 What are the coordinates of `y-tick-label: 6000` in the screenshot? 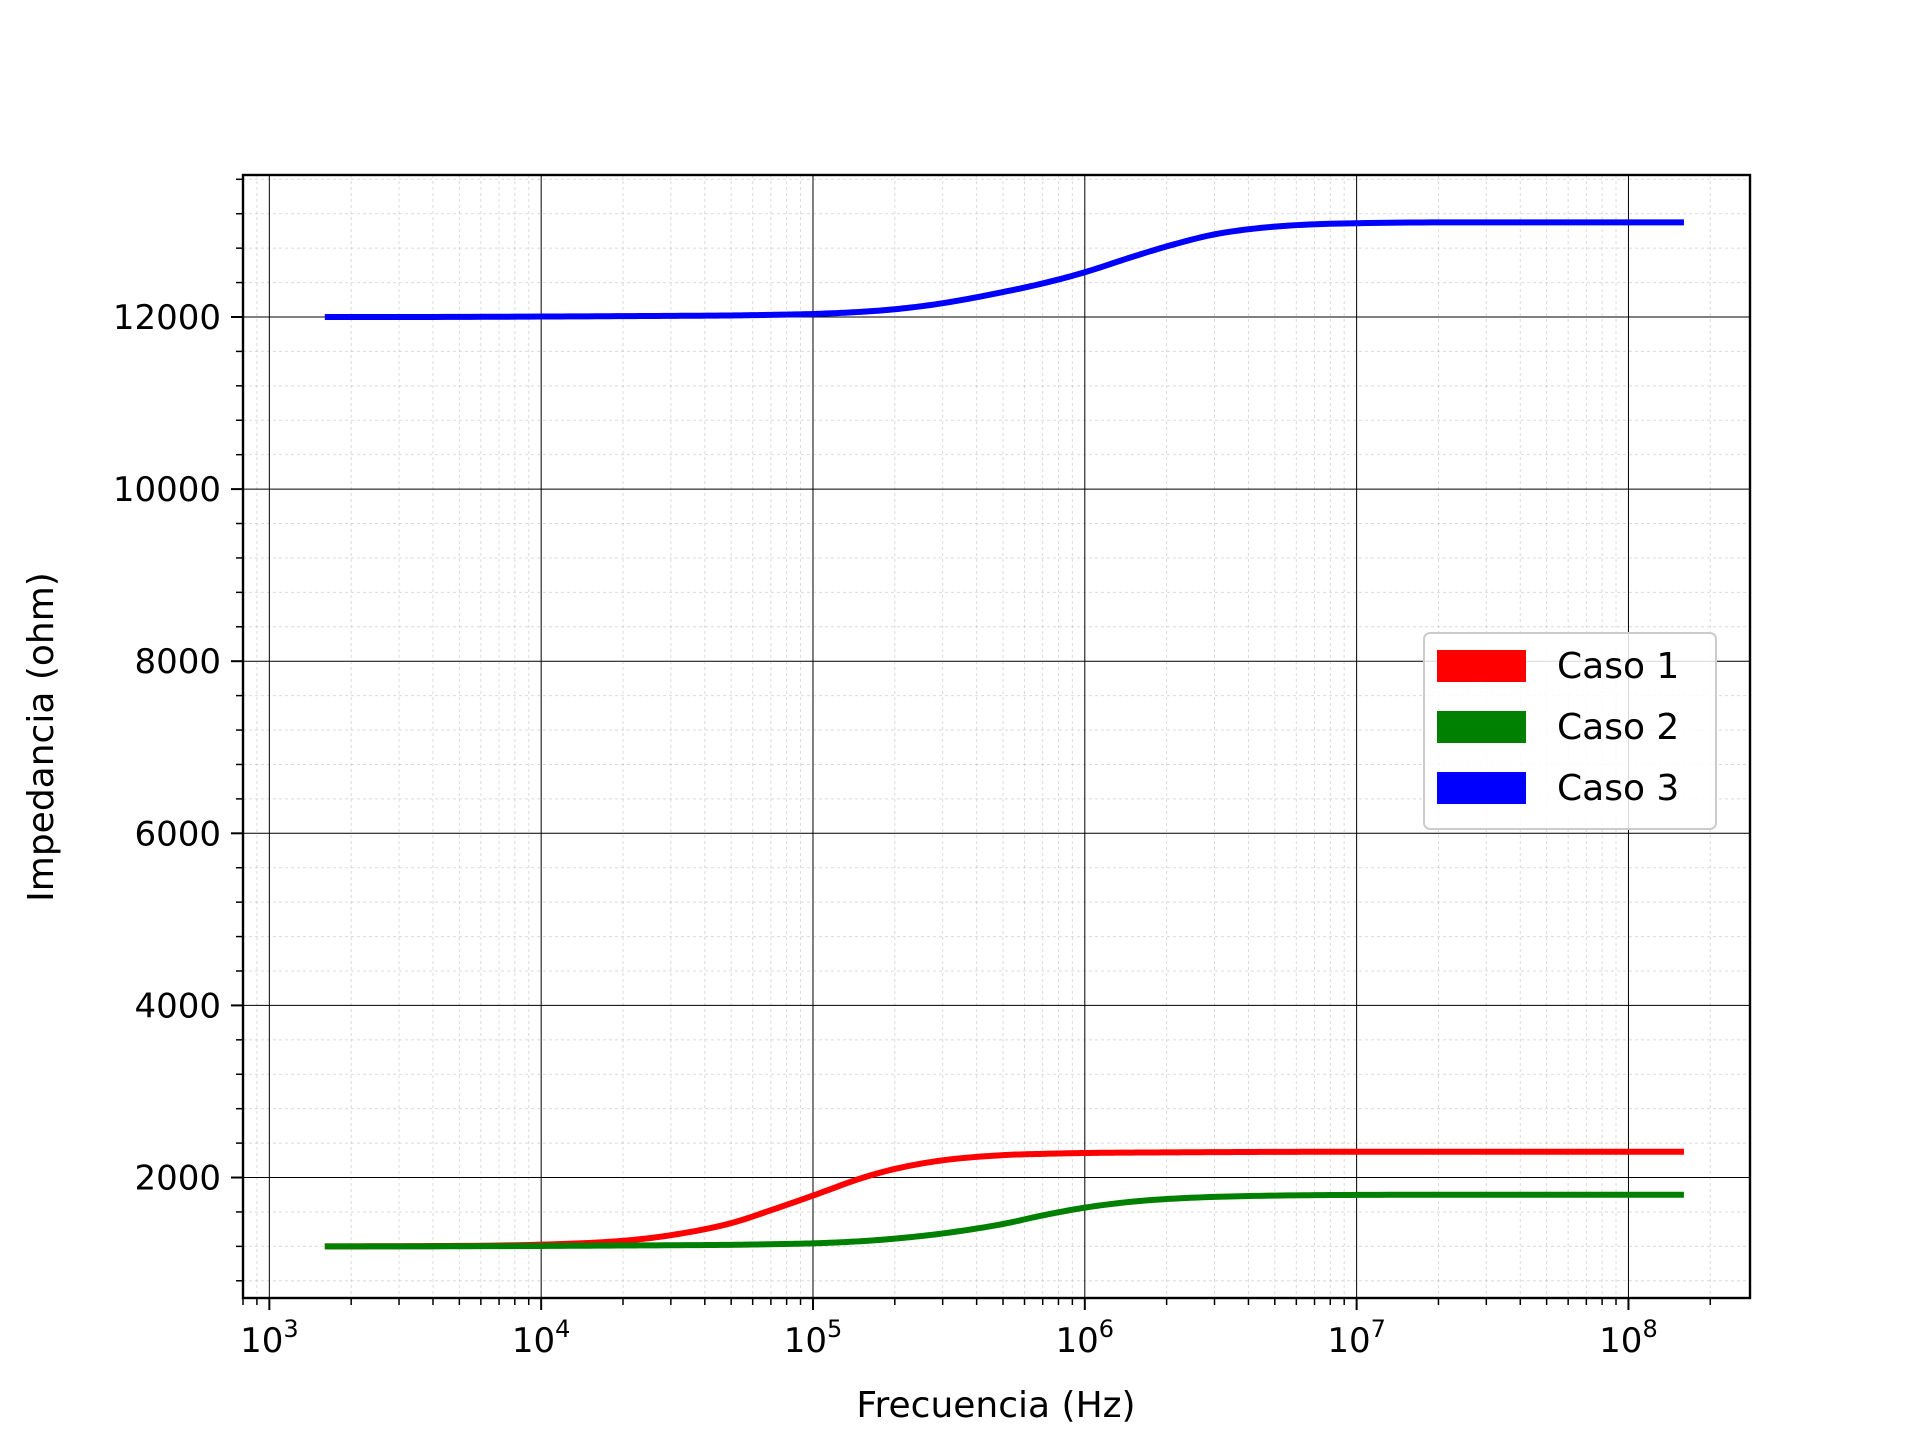 It's located at (177, 834).